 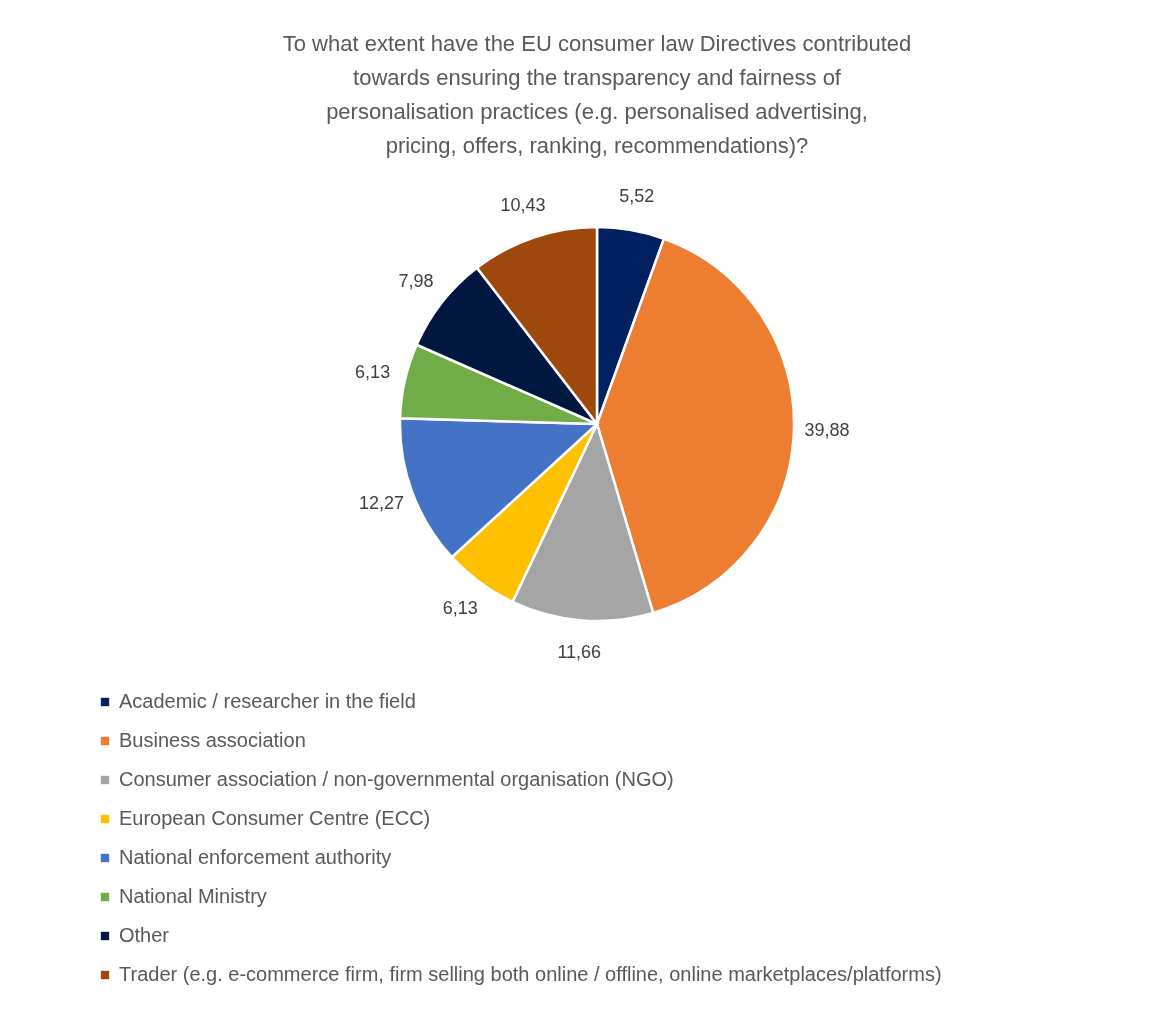 What do you see at coordinates (255, 857) in the screenshot?
I see `legend-label: National enforcement authority` at bounding box center [255, 857].